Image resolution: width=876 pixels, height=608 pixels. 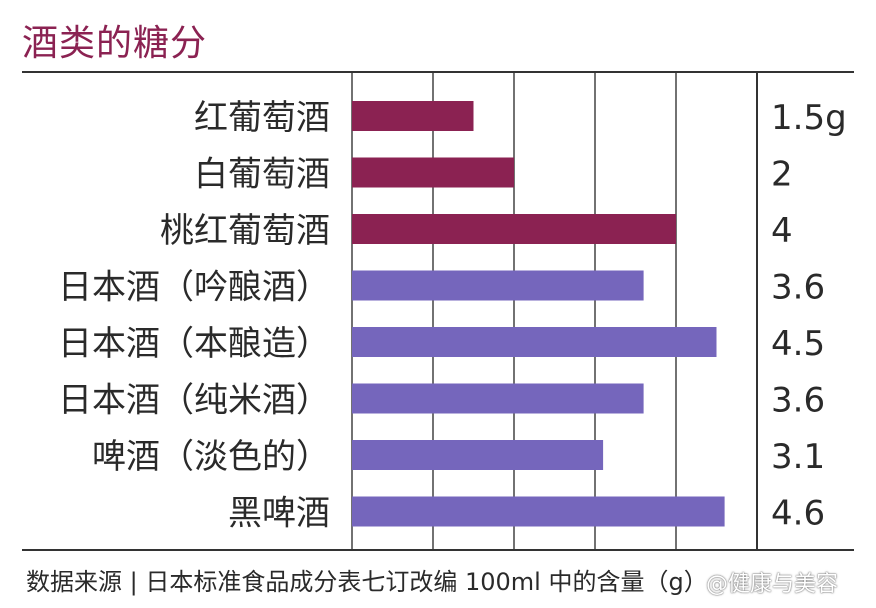 What do you see at coordinates (245, 231) in the screenshot?
I see `category-label: 桃红葡萄酒` at bounding box center [245, 231].